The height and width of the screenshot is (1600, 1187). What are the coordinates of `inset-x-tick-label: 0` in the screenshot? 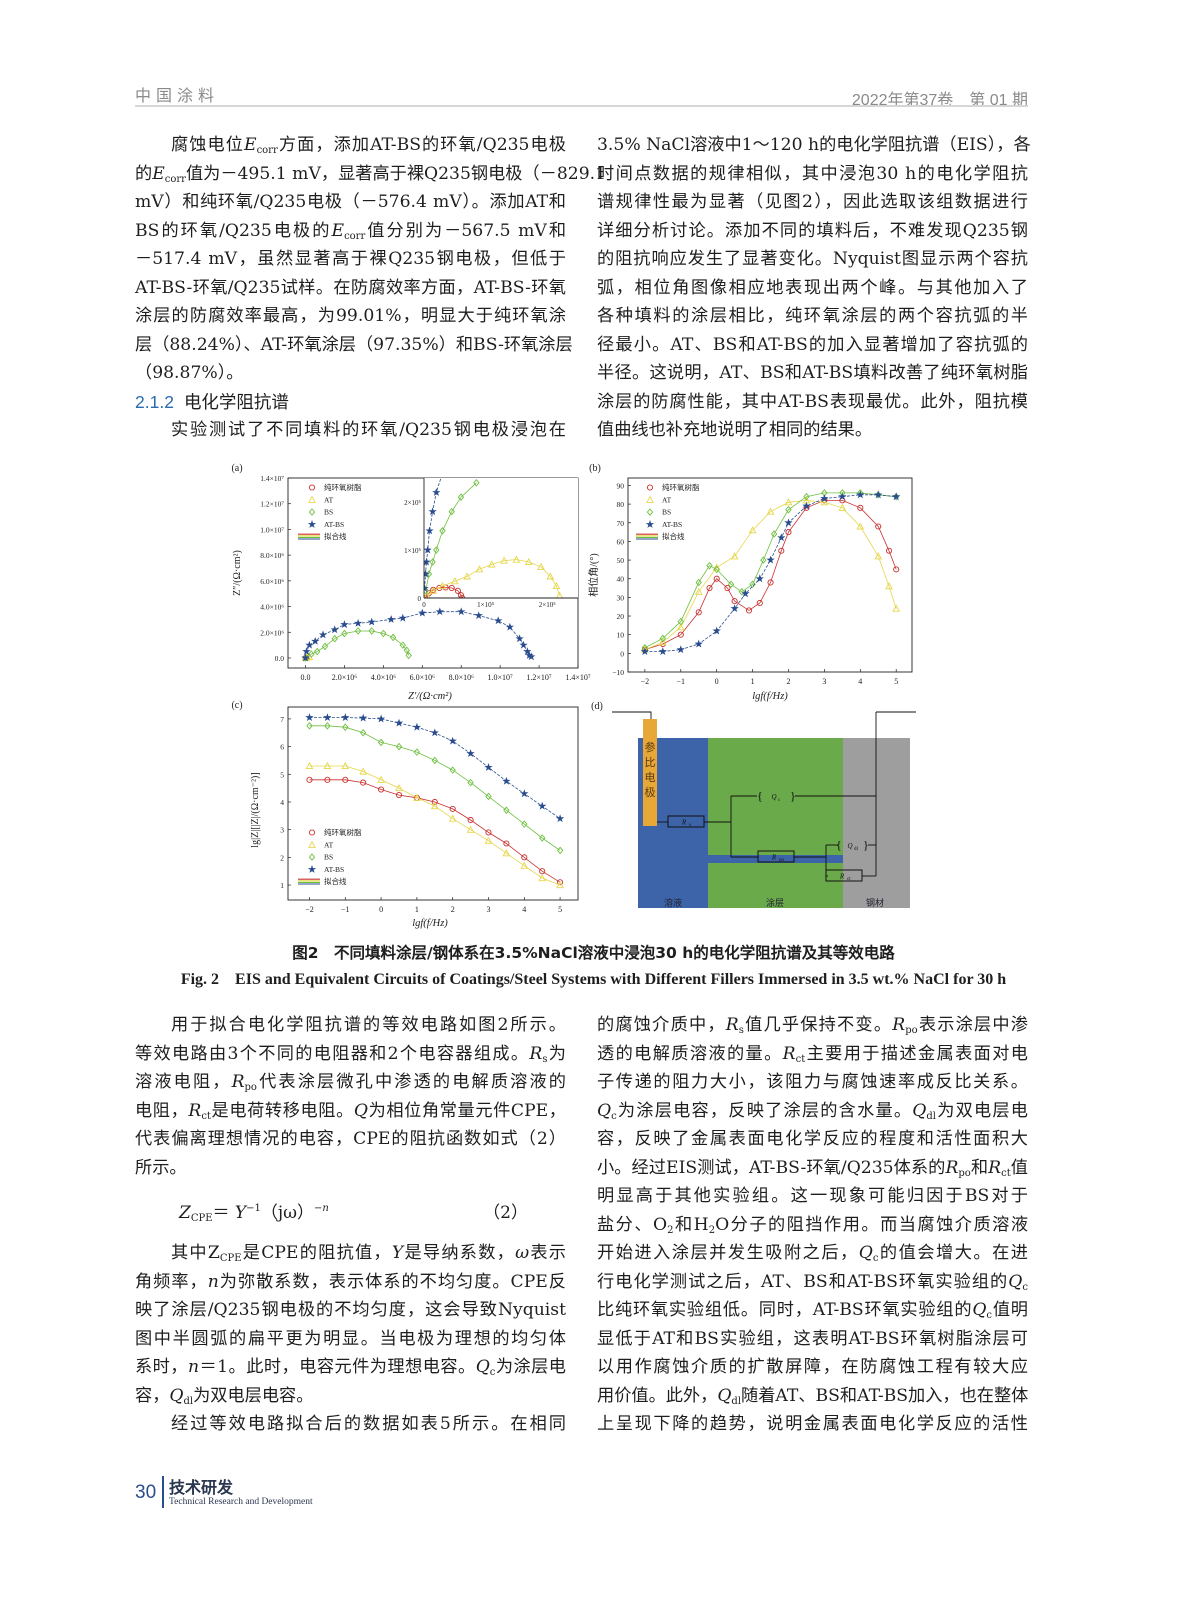 It's located at (424, 605).